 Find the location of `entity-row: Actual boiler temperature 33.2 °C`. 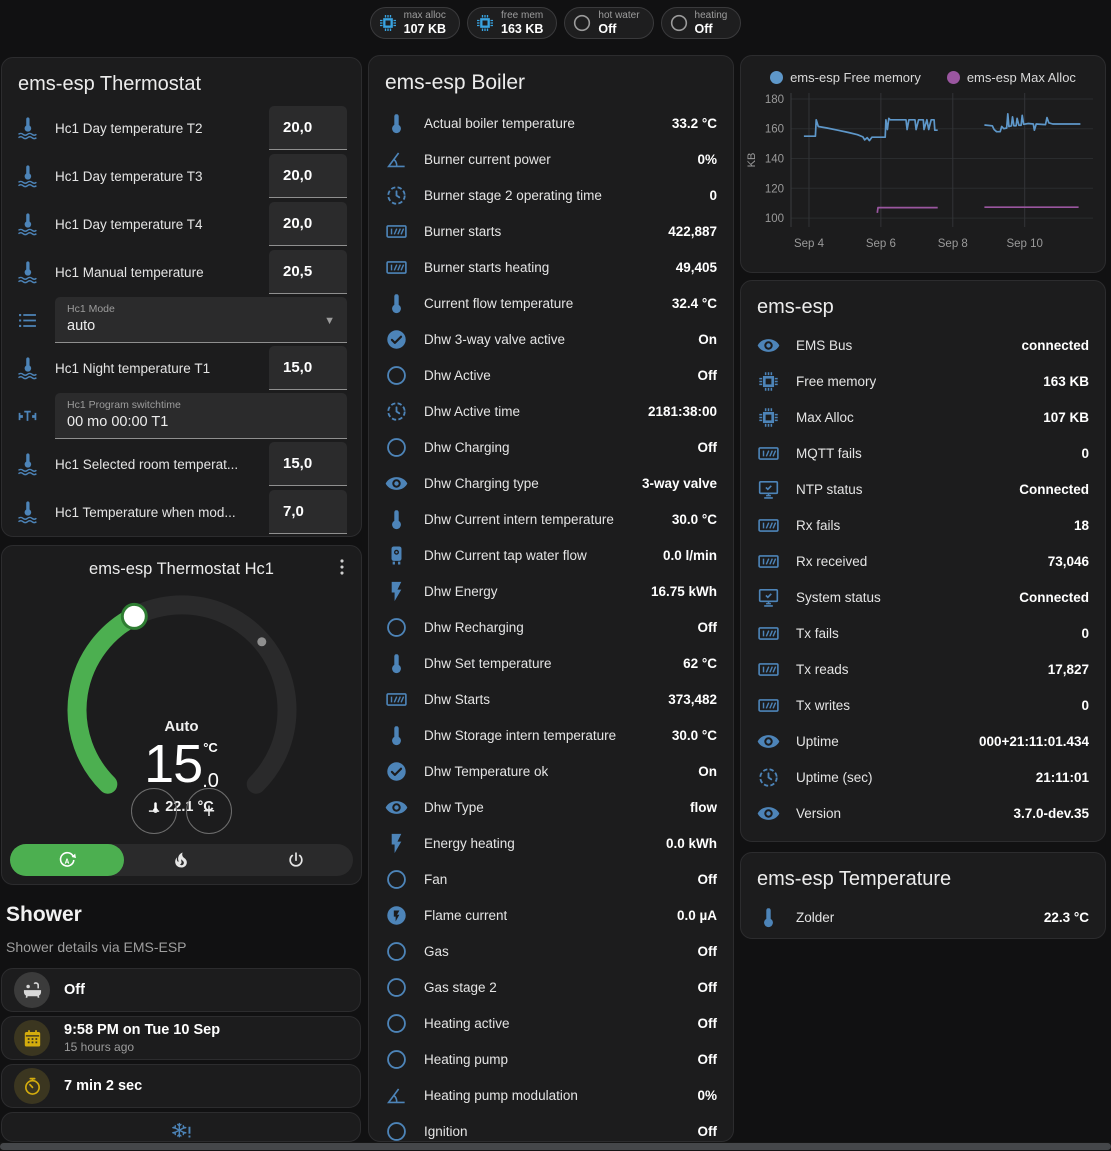

entity-row: Actual boiler temperature 33.2 °C is located at coordinates (551, 123).